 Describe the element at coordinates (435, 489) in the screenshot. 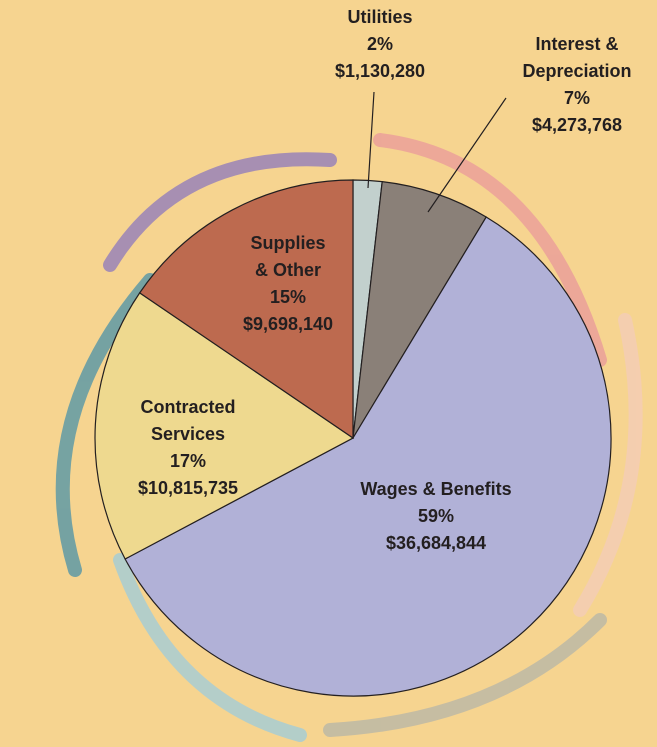

I see `slice-label: Wages & Benefits` at that location.